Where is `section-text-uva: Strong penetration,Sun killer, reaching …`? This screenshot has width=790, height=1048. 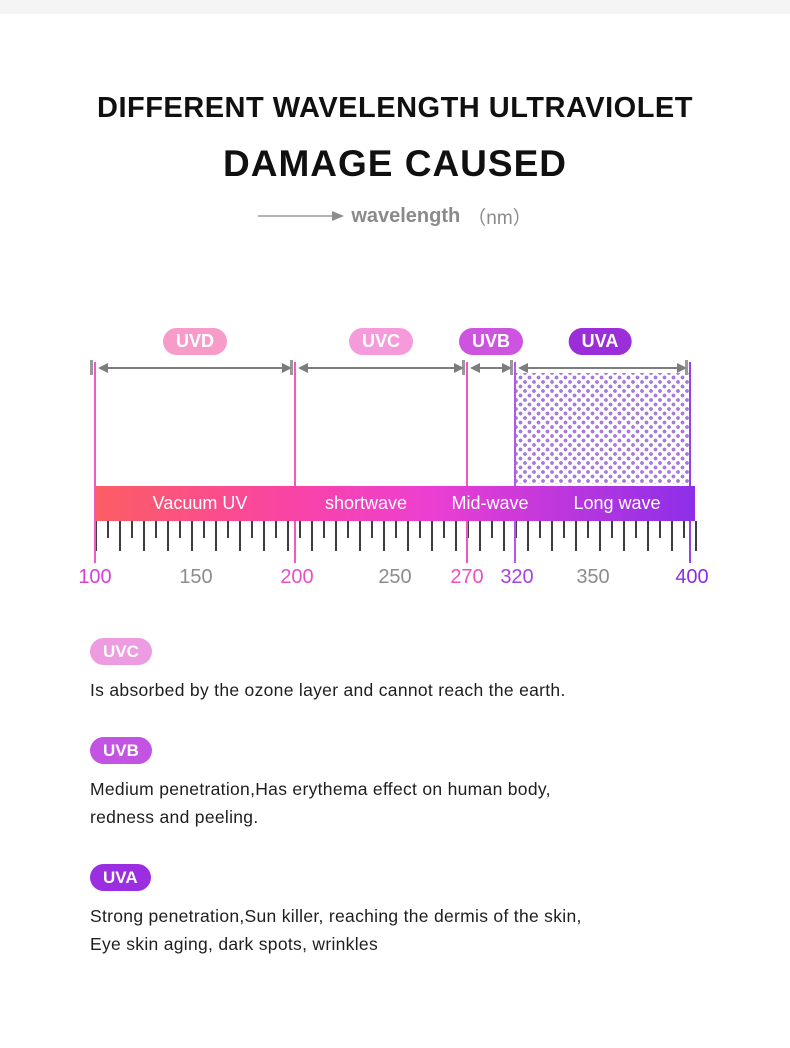
section-text-uva: Strong penetration,Sun killer, reaching … is located at coordinates (336, 930).